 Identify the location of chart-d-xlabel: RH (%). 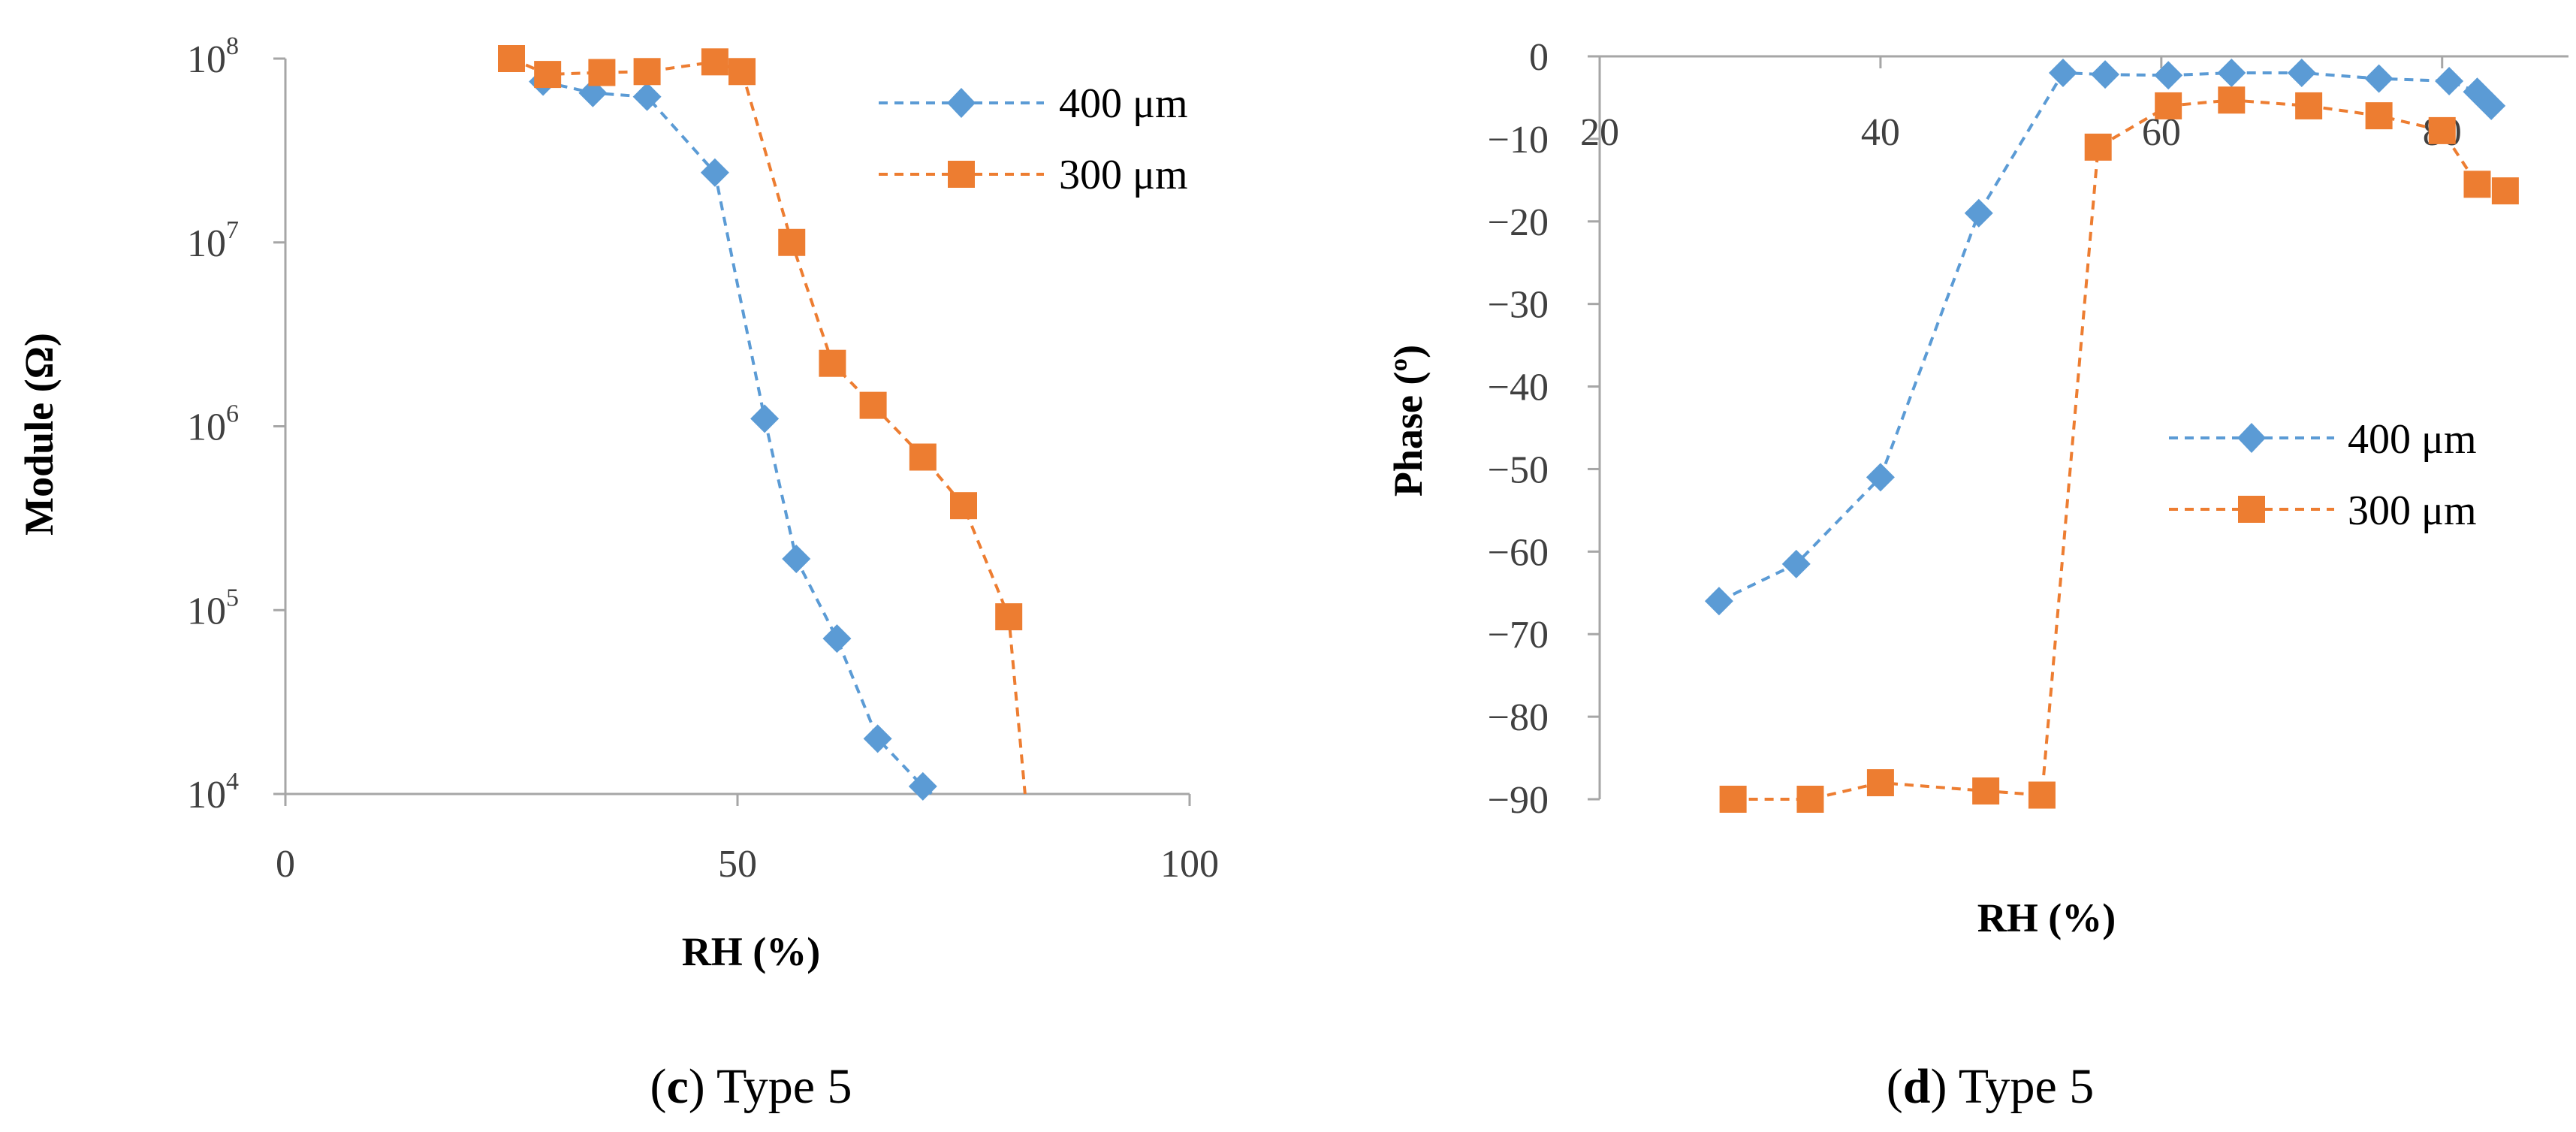
(2047, 917).